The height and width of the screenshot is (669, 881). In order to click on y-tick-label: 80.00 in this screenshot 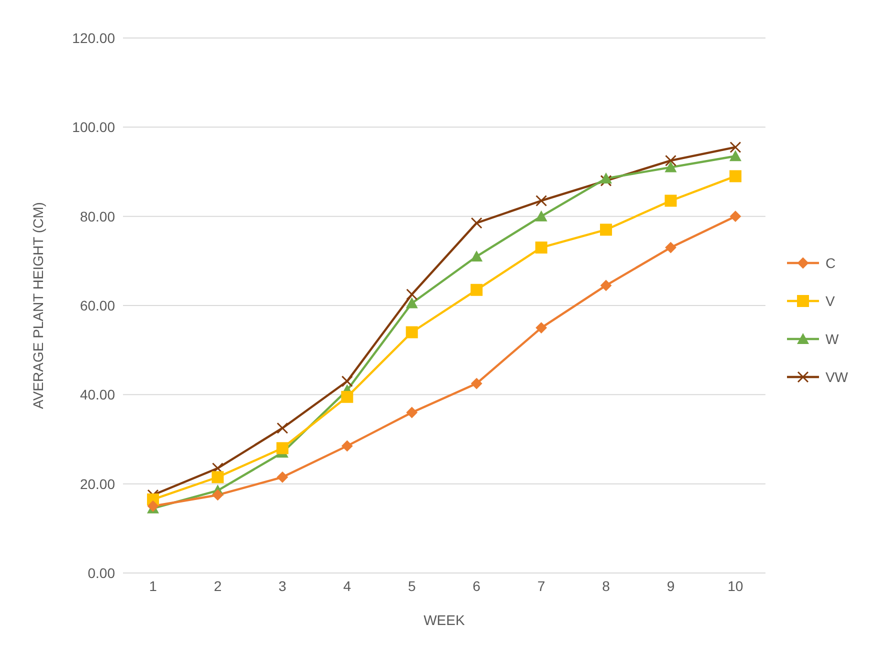, I will do `click(98, 216)`.